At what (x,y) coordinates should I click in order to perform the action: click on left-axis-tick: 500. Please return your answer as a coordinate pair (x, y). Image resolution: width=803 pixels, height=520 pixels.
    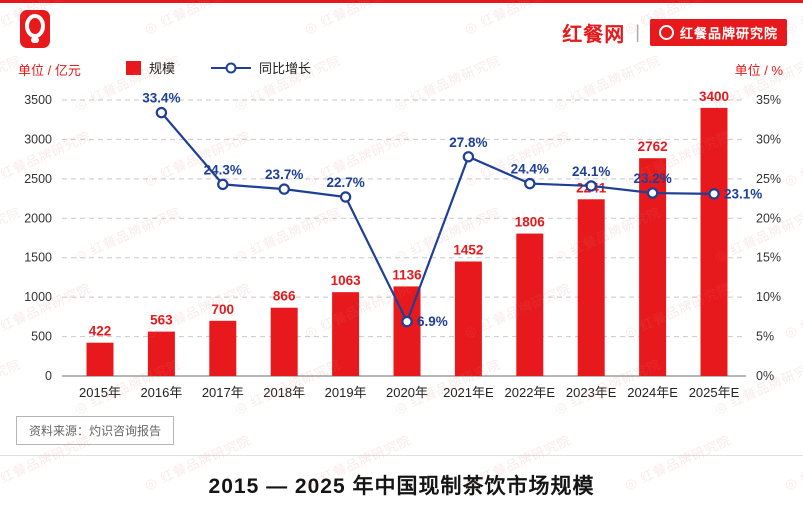
    Looking at the image, I should click on (41, 337).